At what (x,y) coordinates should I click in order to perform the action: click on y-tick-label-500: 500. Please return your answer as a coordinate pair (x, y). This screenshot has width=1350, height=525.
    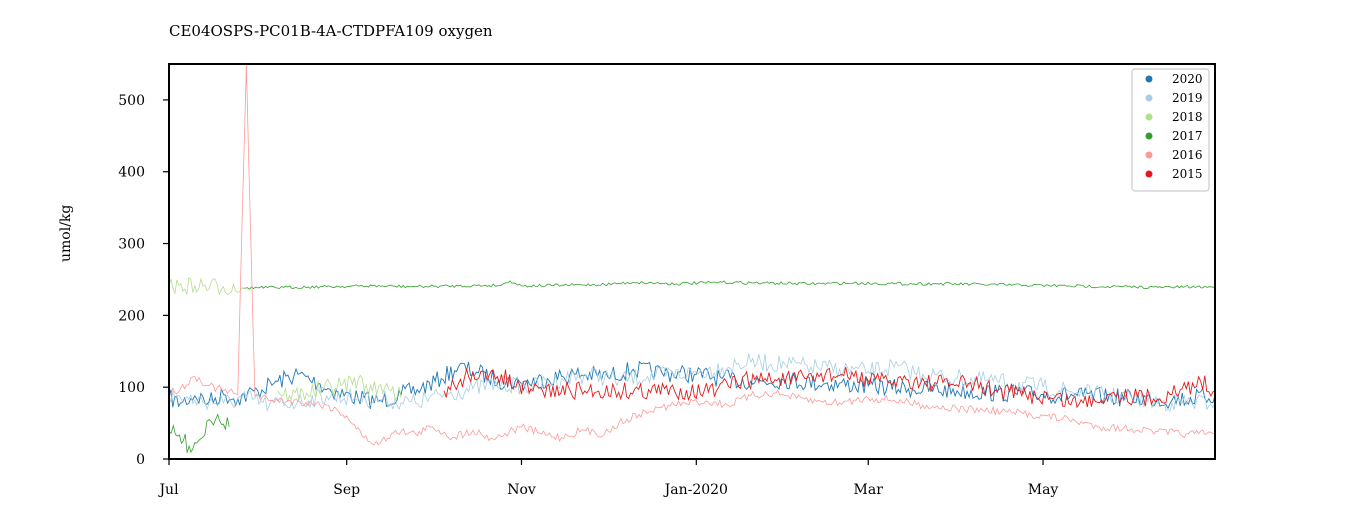
    Looking at the image, I should click on (131, 101).